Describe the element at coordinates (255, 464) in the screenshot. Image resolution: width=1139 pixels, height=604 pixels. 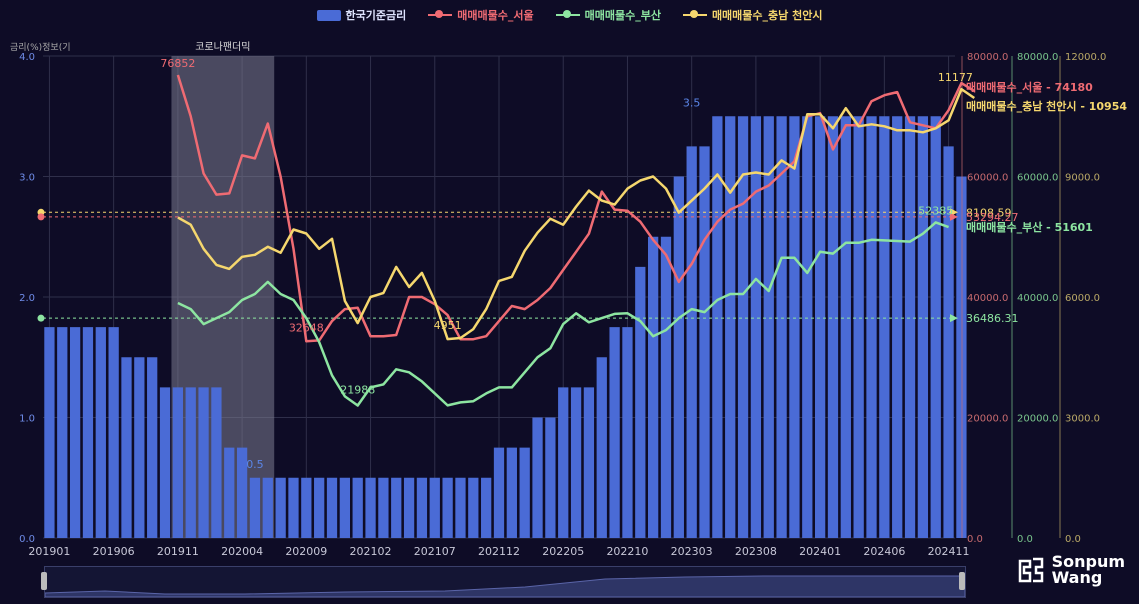
I see `annotation-rate-min: 0.5` at that location.